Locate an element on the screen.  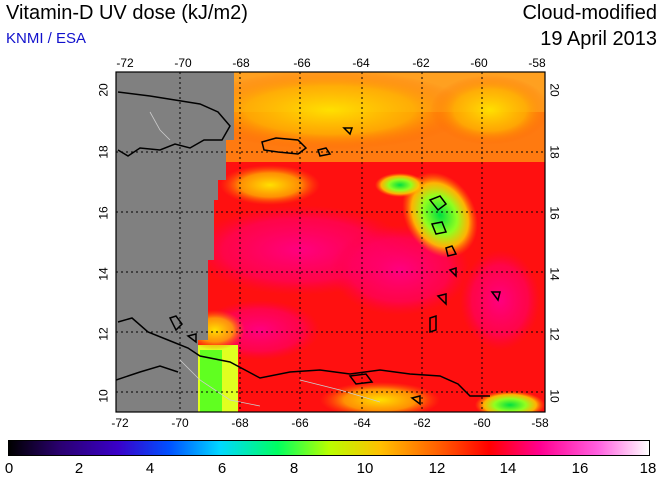
lon-tick-bottom: -72 is located at coordinates (120, 423).